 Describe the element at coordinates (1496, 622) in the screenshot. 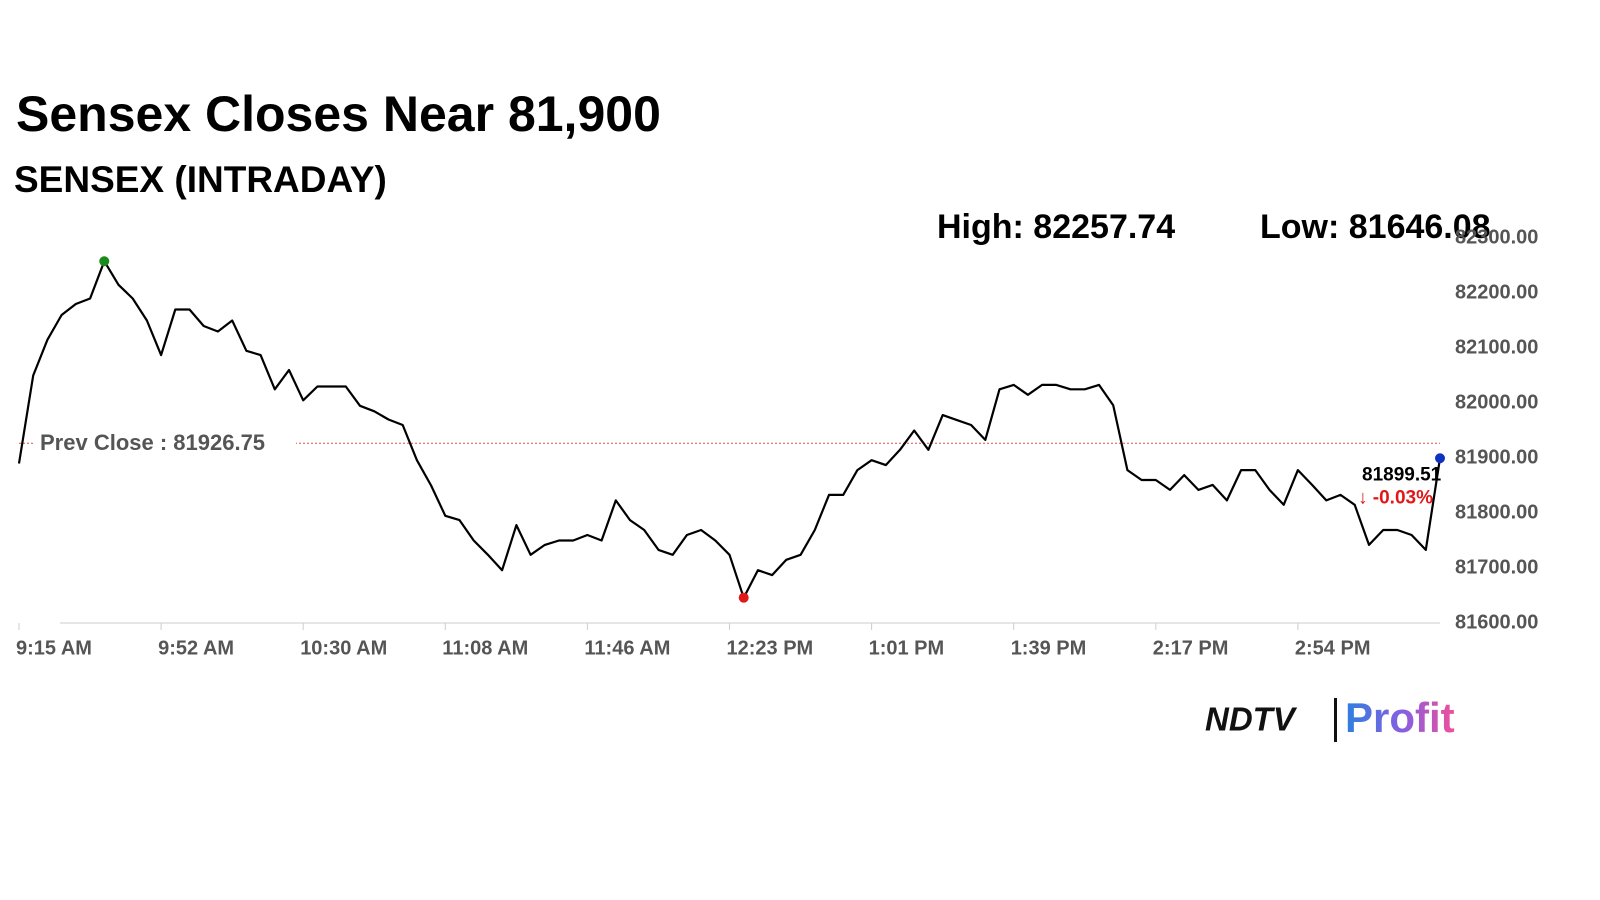

I see `y-tick-label: 81600.00` at that location.